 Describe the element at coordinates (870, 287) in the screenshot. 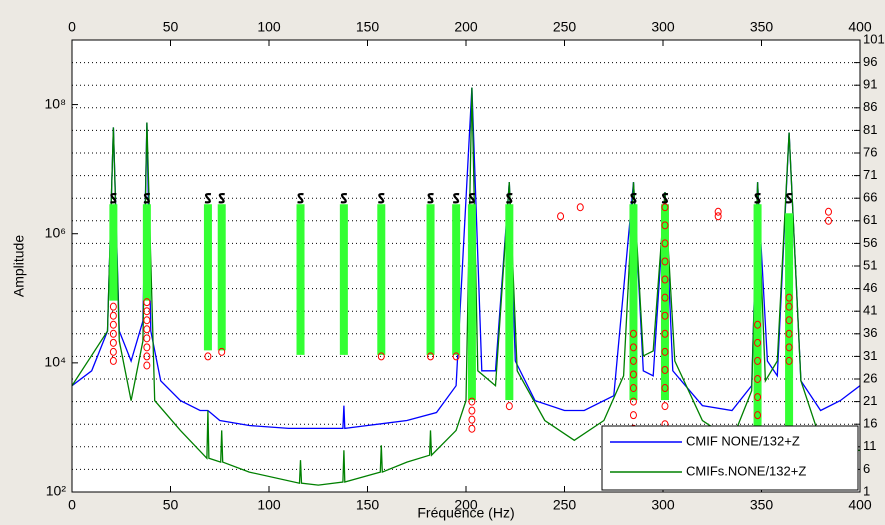

I see `y2-tick-label: 46` at that location.